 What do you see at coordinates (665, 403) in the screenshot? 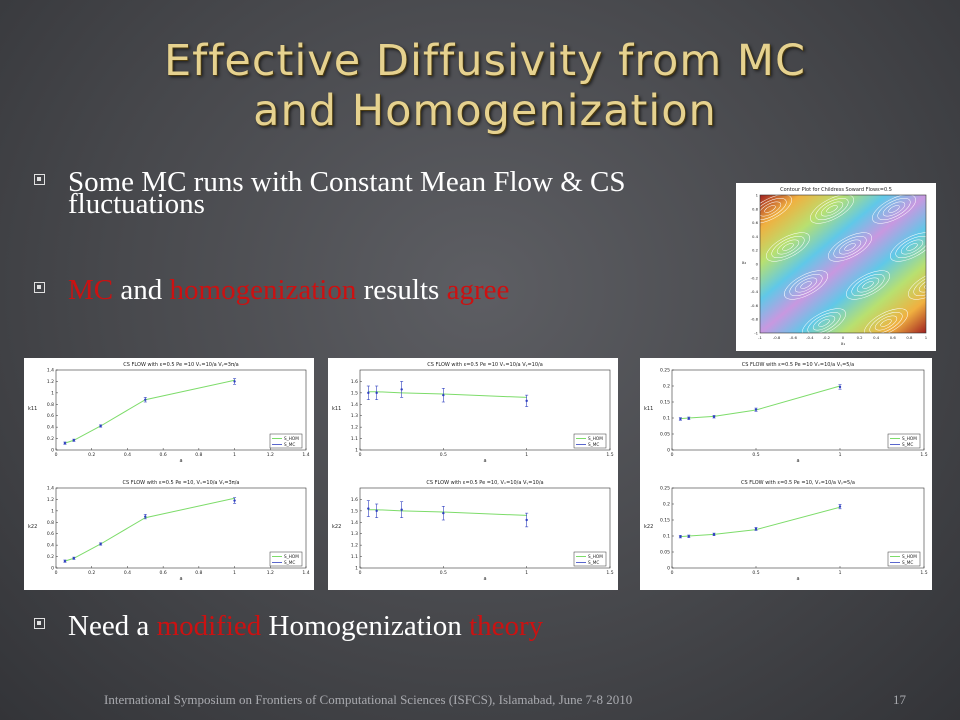
I see `chart-y-tick: 0.15` at bounding box center [665, 403].